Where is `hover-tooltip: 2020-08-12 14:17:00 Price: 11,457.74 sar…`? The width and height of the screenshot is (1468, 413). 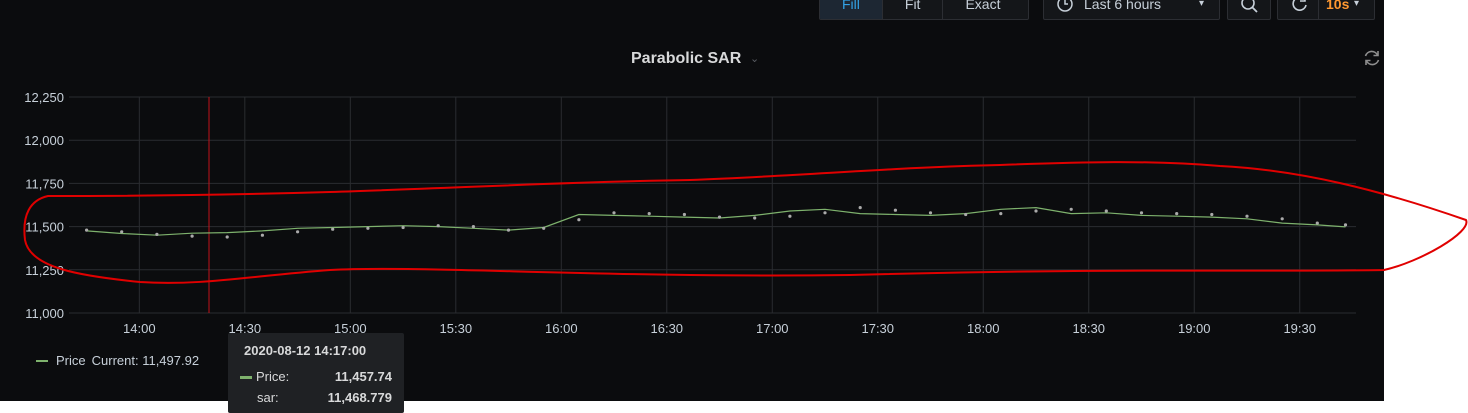
hover-tooltip: 2020-08-12 14:17:00 Price: 11,457.74 sar… is located at coordinates (316, 373).